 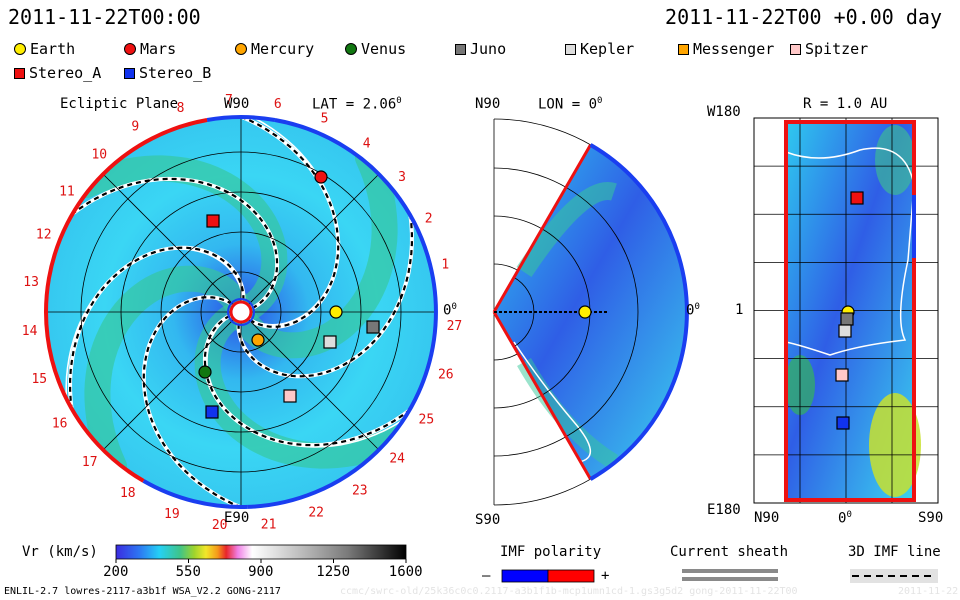 What do you see at coordinates (450, 310) in the screenshot?
I see `ecliptic-right-label: 00` at bounding box center [450, 310].